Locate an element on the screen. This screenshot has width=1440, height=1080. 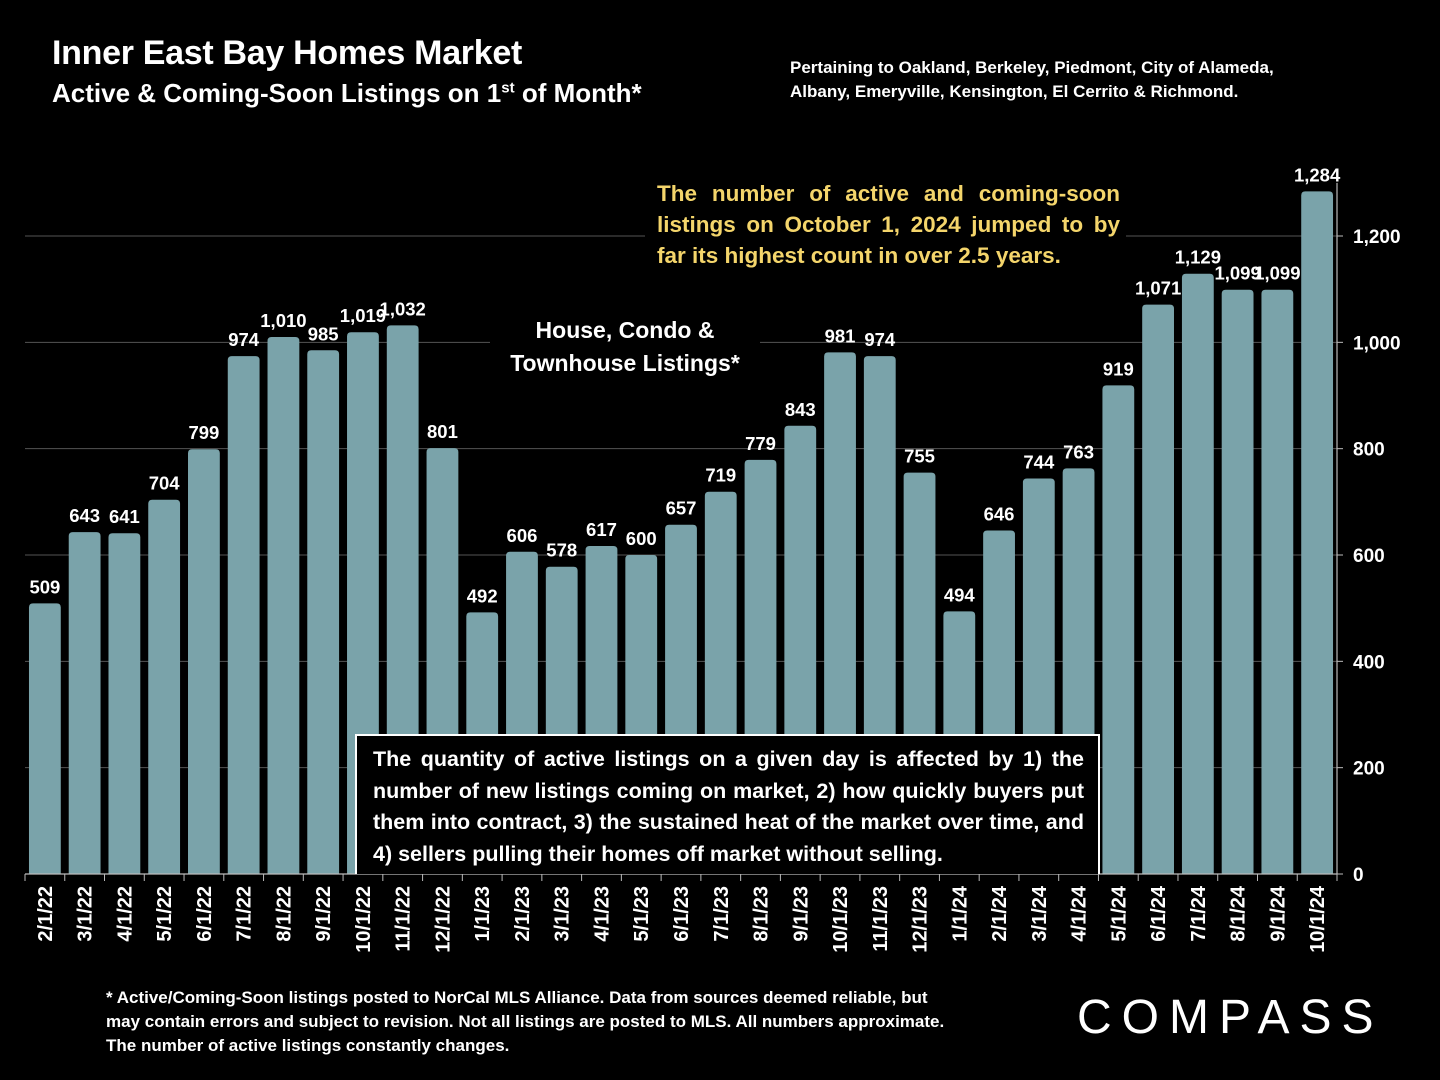
x-tick-label: 10/1/23 is located at coordinates (841, 919).